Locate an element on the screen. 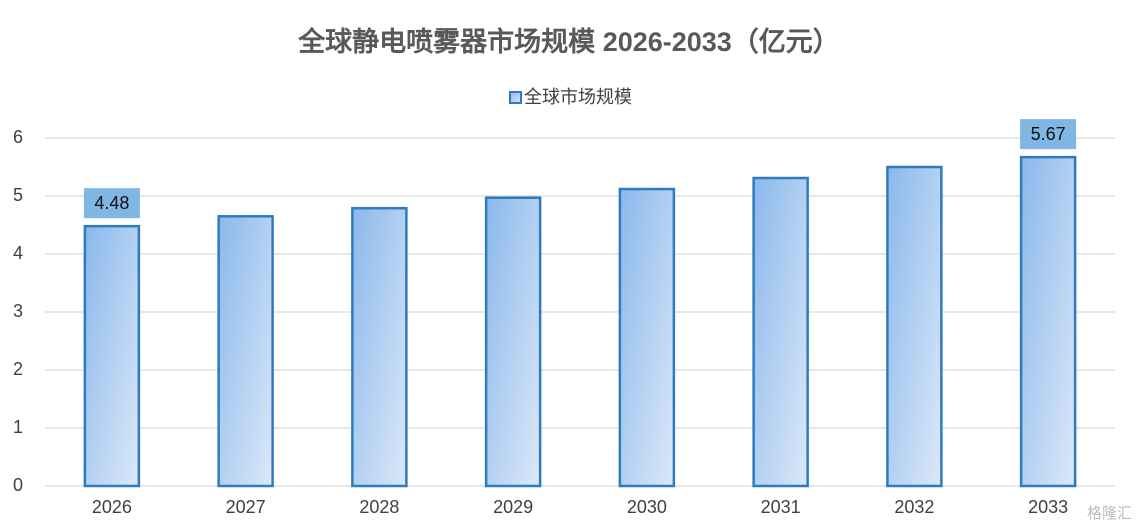 This screenshot has height=532, width=1139. y-tick-label: 6 is located at coordinates (18, 137).